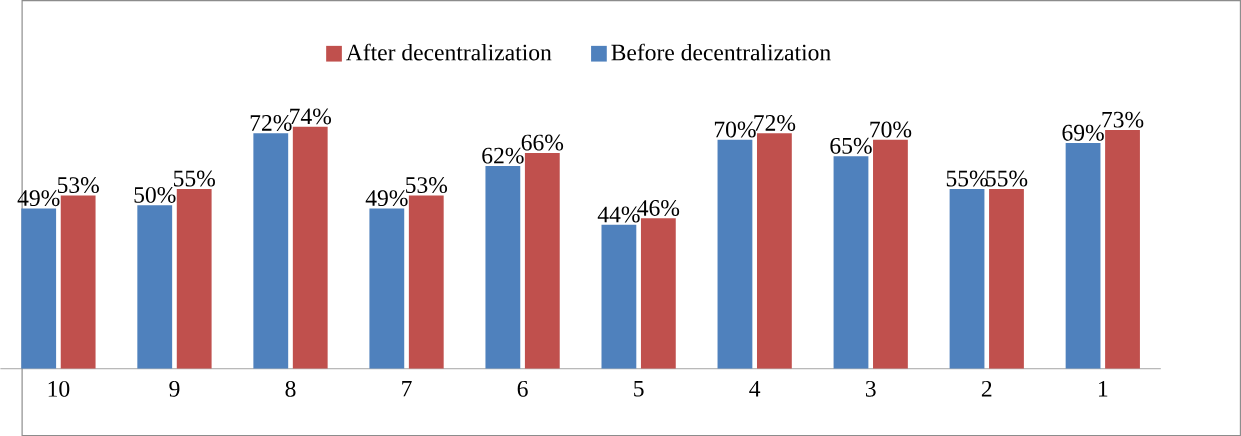  What do you see at coordinates (721, 52) in the screenshot?
I see `legend-label: Before decentralization` at bounding box center [721, 52].